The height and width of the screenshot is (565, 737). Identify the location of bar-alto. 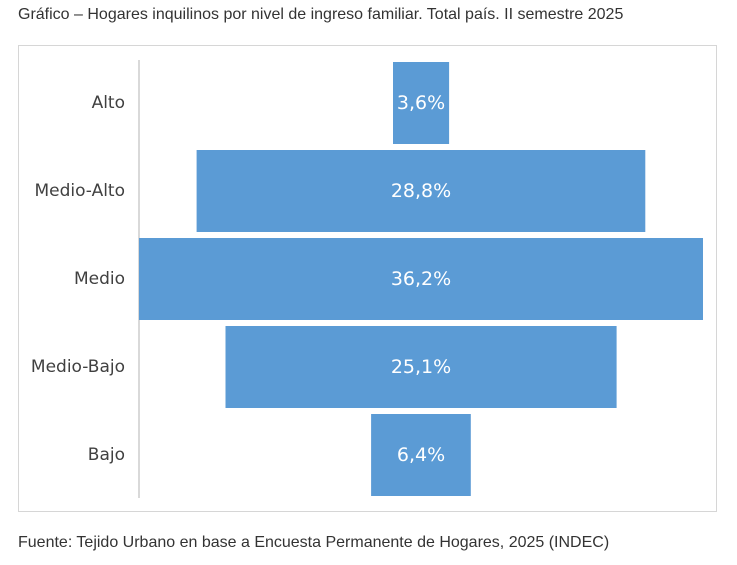
(421, 103).